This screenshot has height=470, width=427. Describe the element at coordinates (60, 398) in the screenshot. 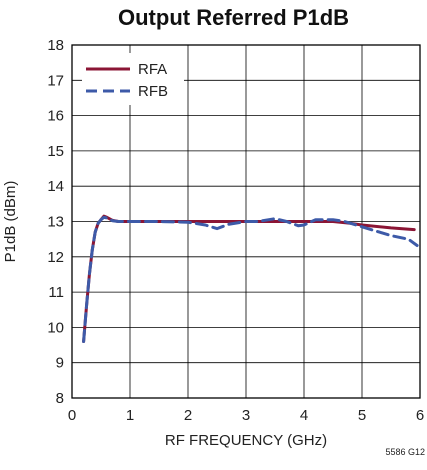

I see `y-tick-label-8: 8` at that location.